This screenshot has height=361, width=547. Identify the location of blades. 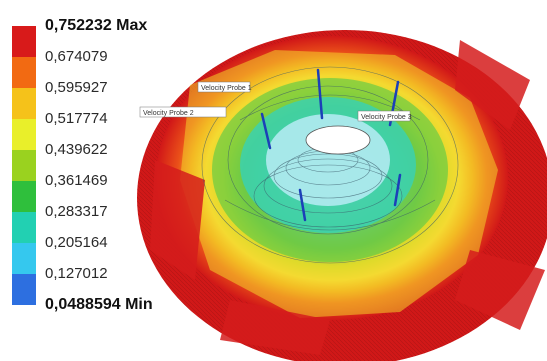
(331, 145).